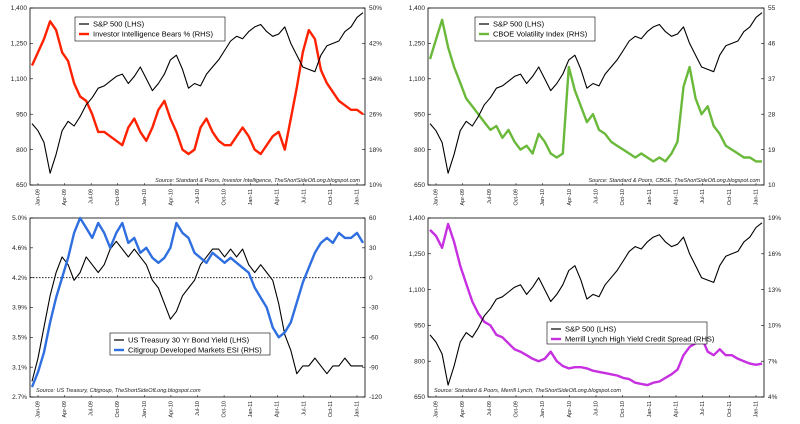 The image size is (800, 424). Describe the element at coordinates (774, 218) in the screenshot. I see `y-right-tick-label: 19%` at that location.